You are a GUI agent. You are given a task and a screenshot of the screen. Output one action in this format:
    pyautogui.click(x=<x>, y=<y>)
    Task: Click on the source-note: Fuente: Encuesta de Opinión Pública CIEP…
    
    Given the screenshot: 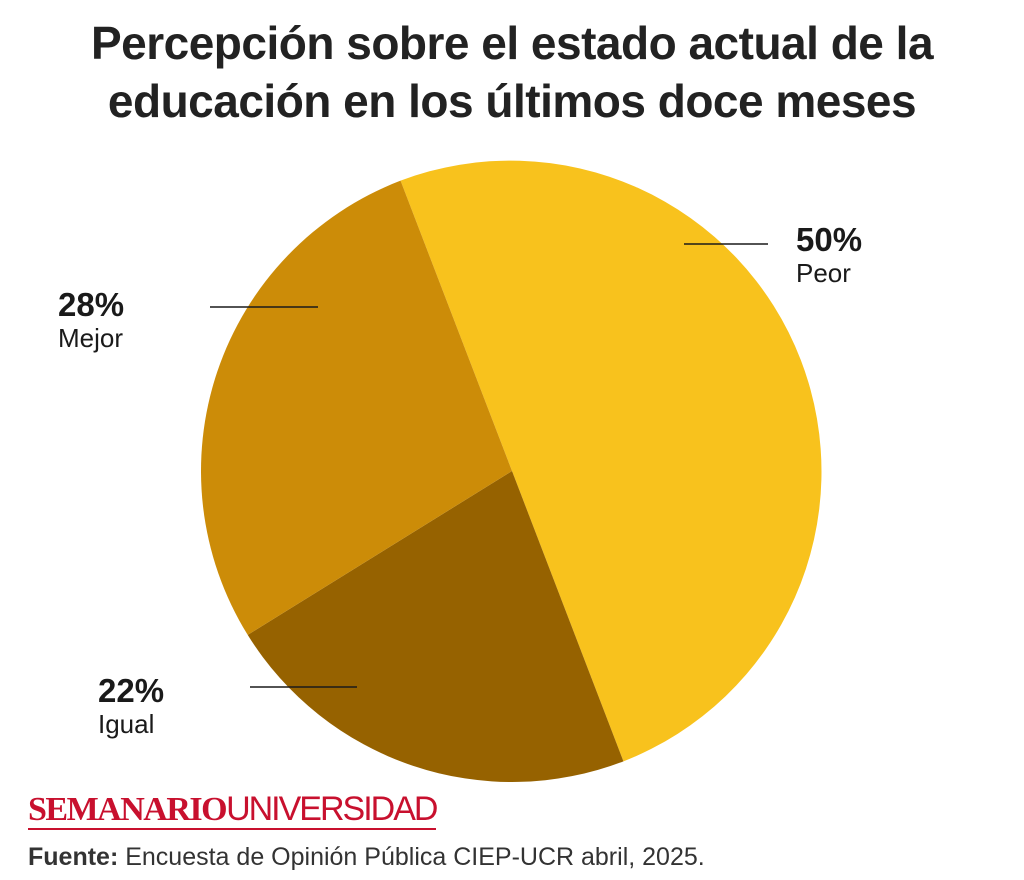 What is the action you would take?
    pyautogui.click(x=366, y=857)
    